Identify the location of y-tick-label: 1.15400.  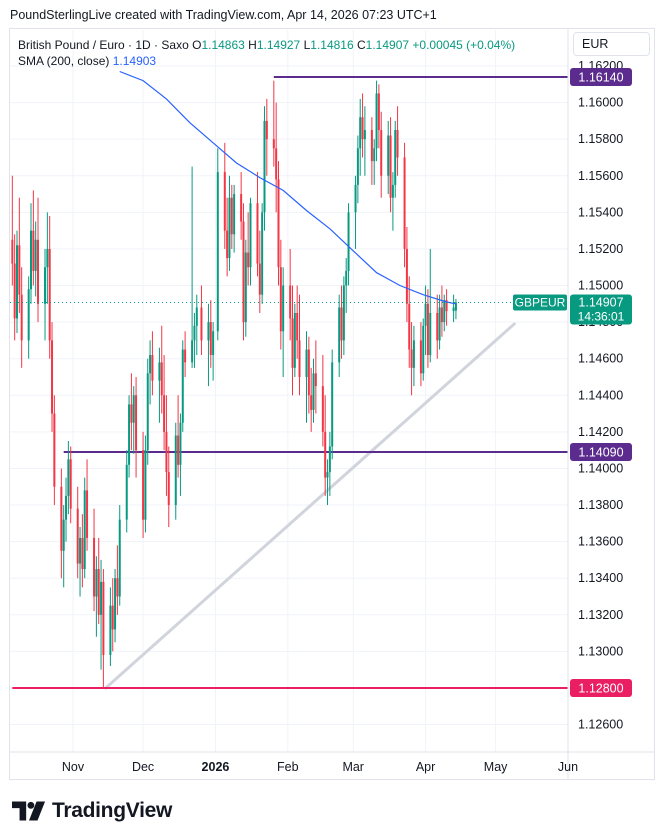
(600, 212).